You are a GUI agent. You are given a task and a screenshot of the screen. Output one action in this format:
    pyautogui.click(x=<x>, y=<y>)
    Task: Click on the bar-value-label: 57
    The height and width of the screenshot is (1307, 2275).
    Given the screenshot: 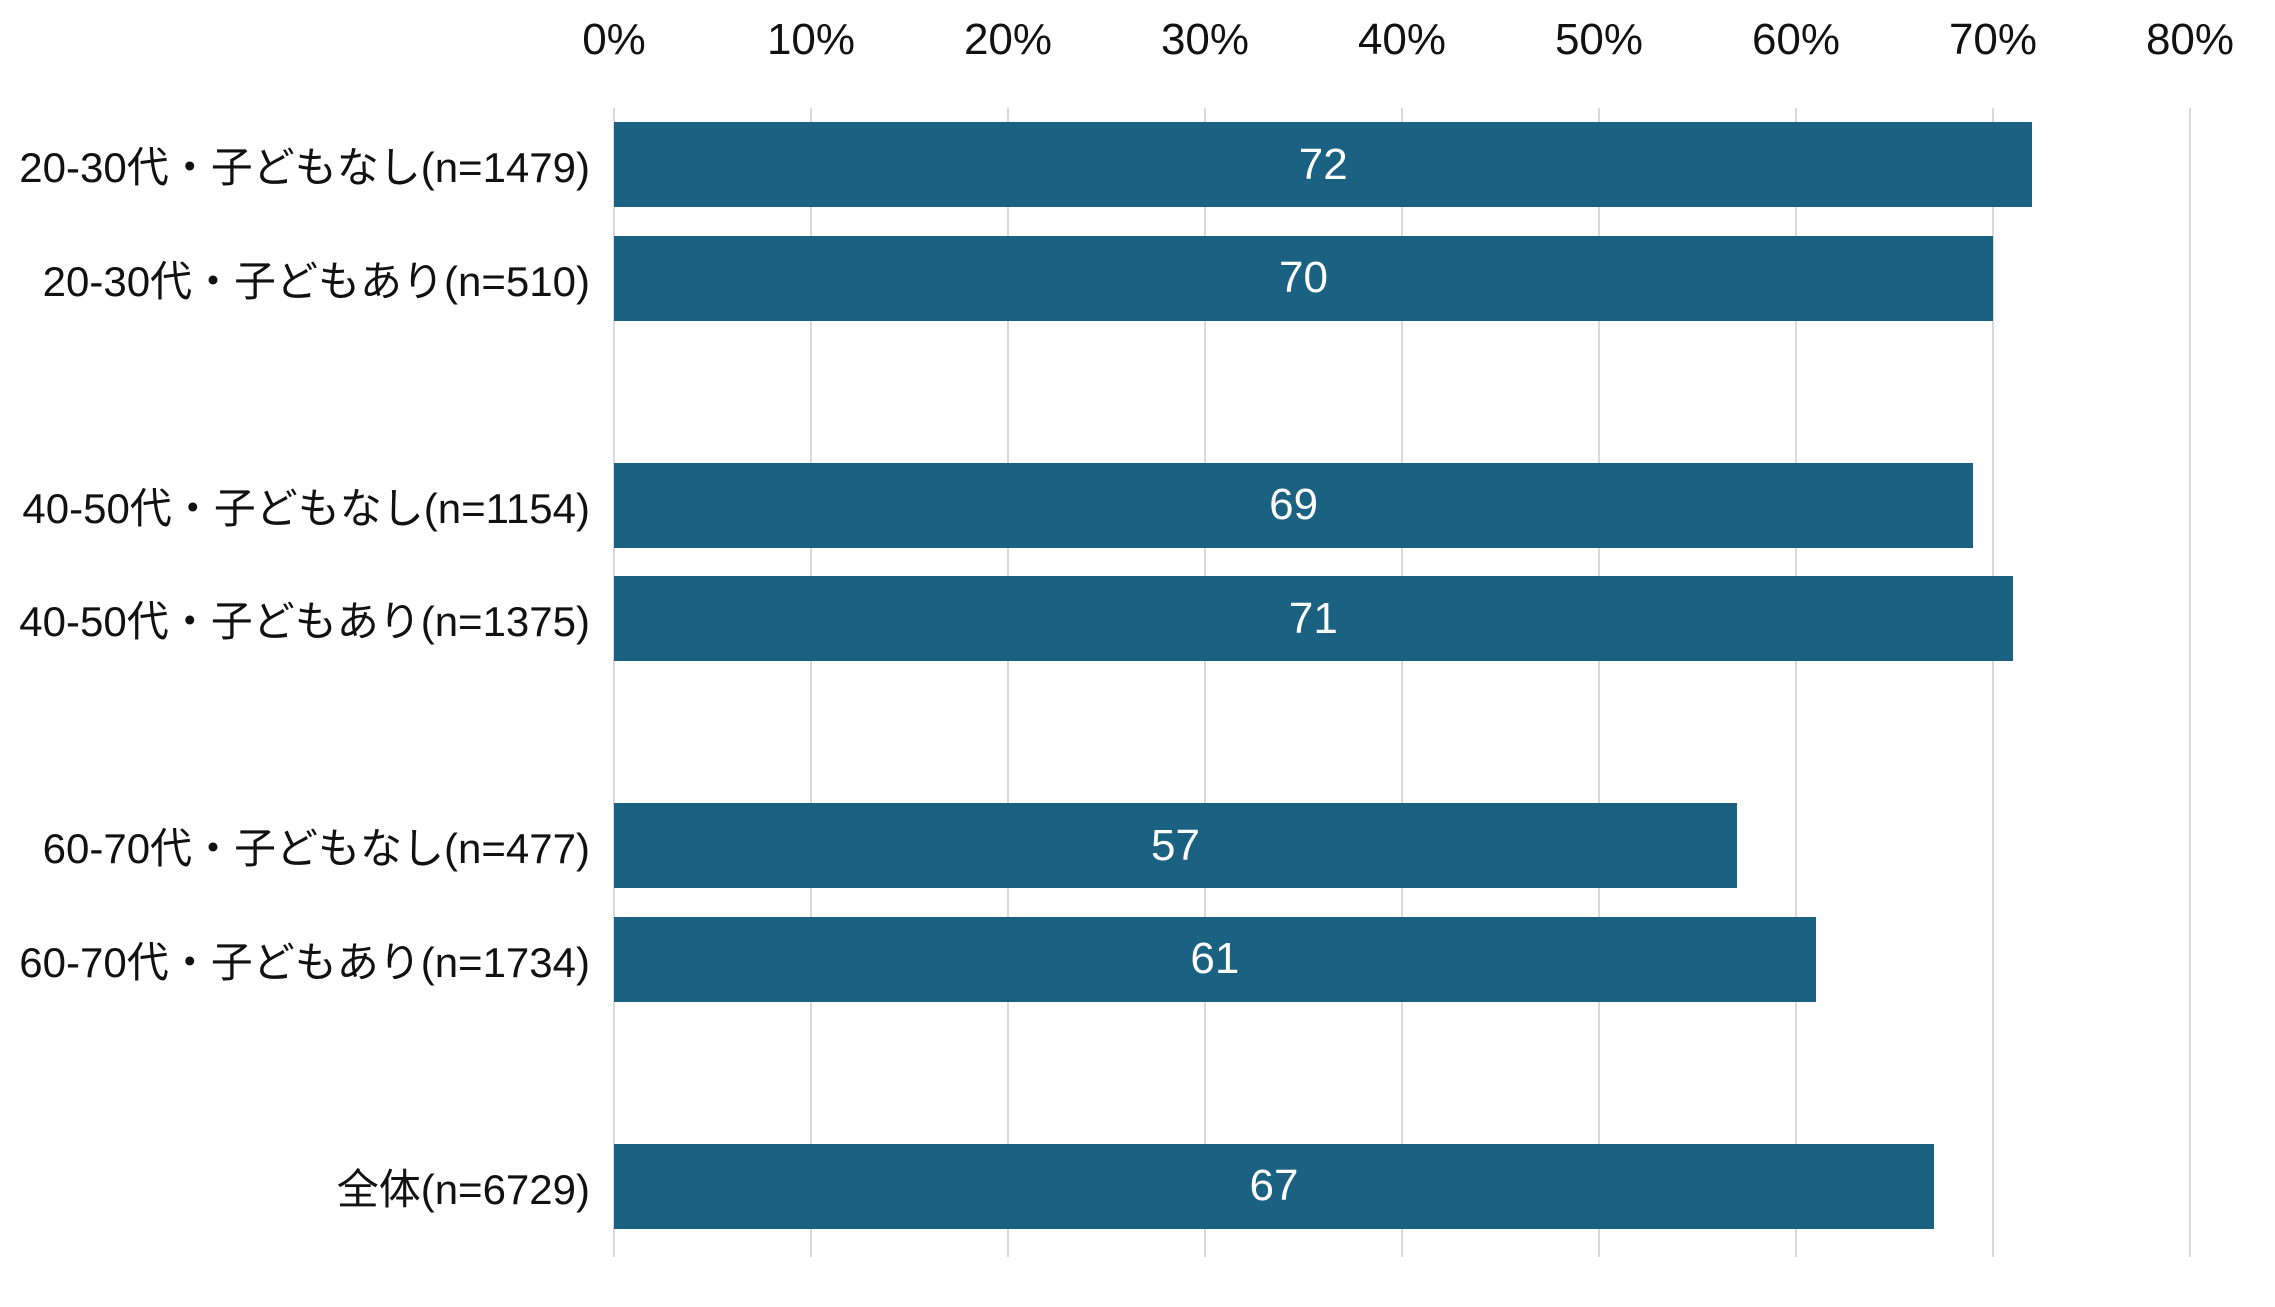 What is the action you would take?
    pyautogui.click(x=1175, y=845)
    